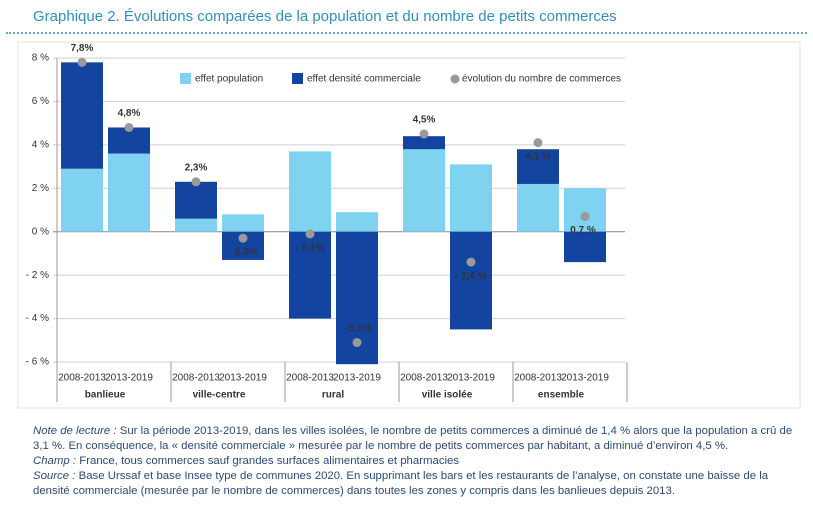  What do you see at coordinates (40, 231) in the screenshot?
I see `y-tick-label: 0 %` at bounding box center [40, 231].